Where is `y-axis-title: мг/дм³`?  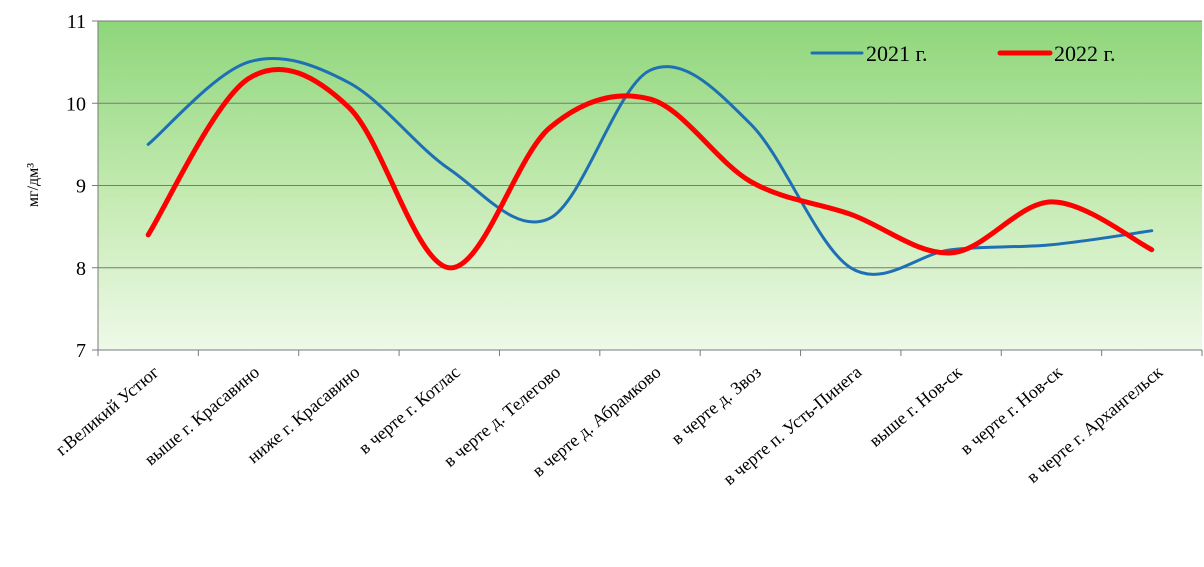
y-axis-title: мг/дм³ is located at coordinates (33, 185).